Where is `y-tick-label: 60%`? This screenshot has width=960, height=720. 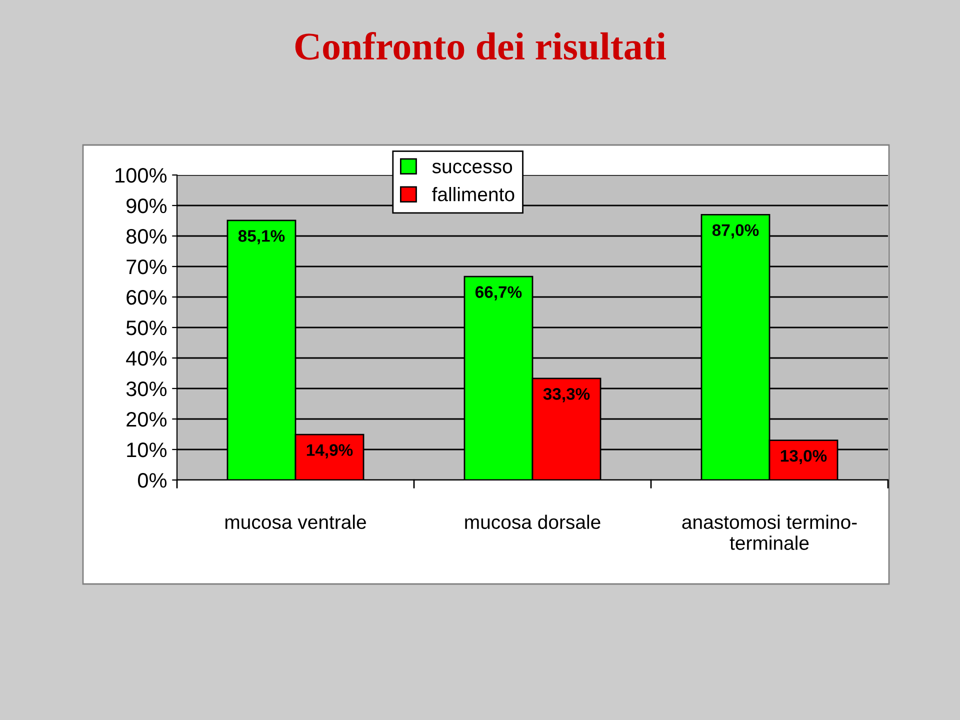
y-tick-label: 60% is located at coordinates (146, 297).